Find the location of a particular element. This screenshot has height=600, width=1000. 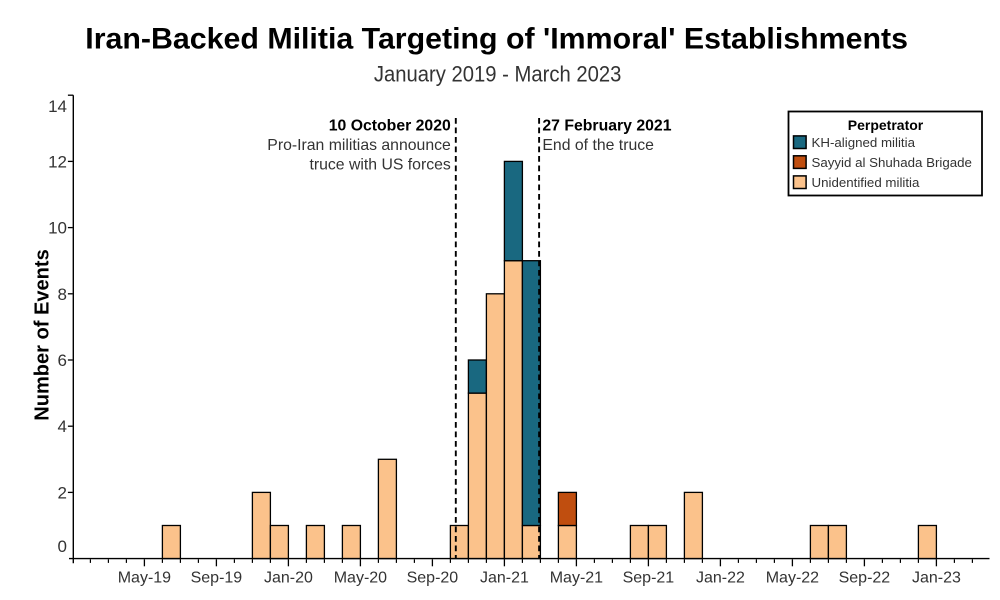

svg-text: Sep-21 is located at coordinates (649, 577).